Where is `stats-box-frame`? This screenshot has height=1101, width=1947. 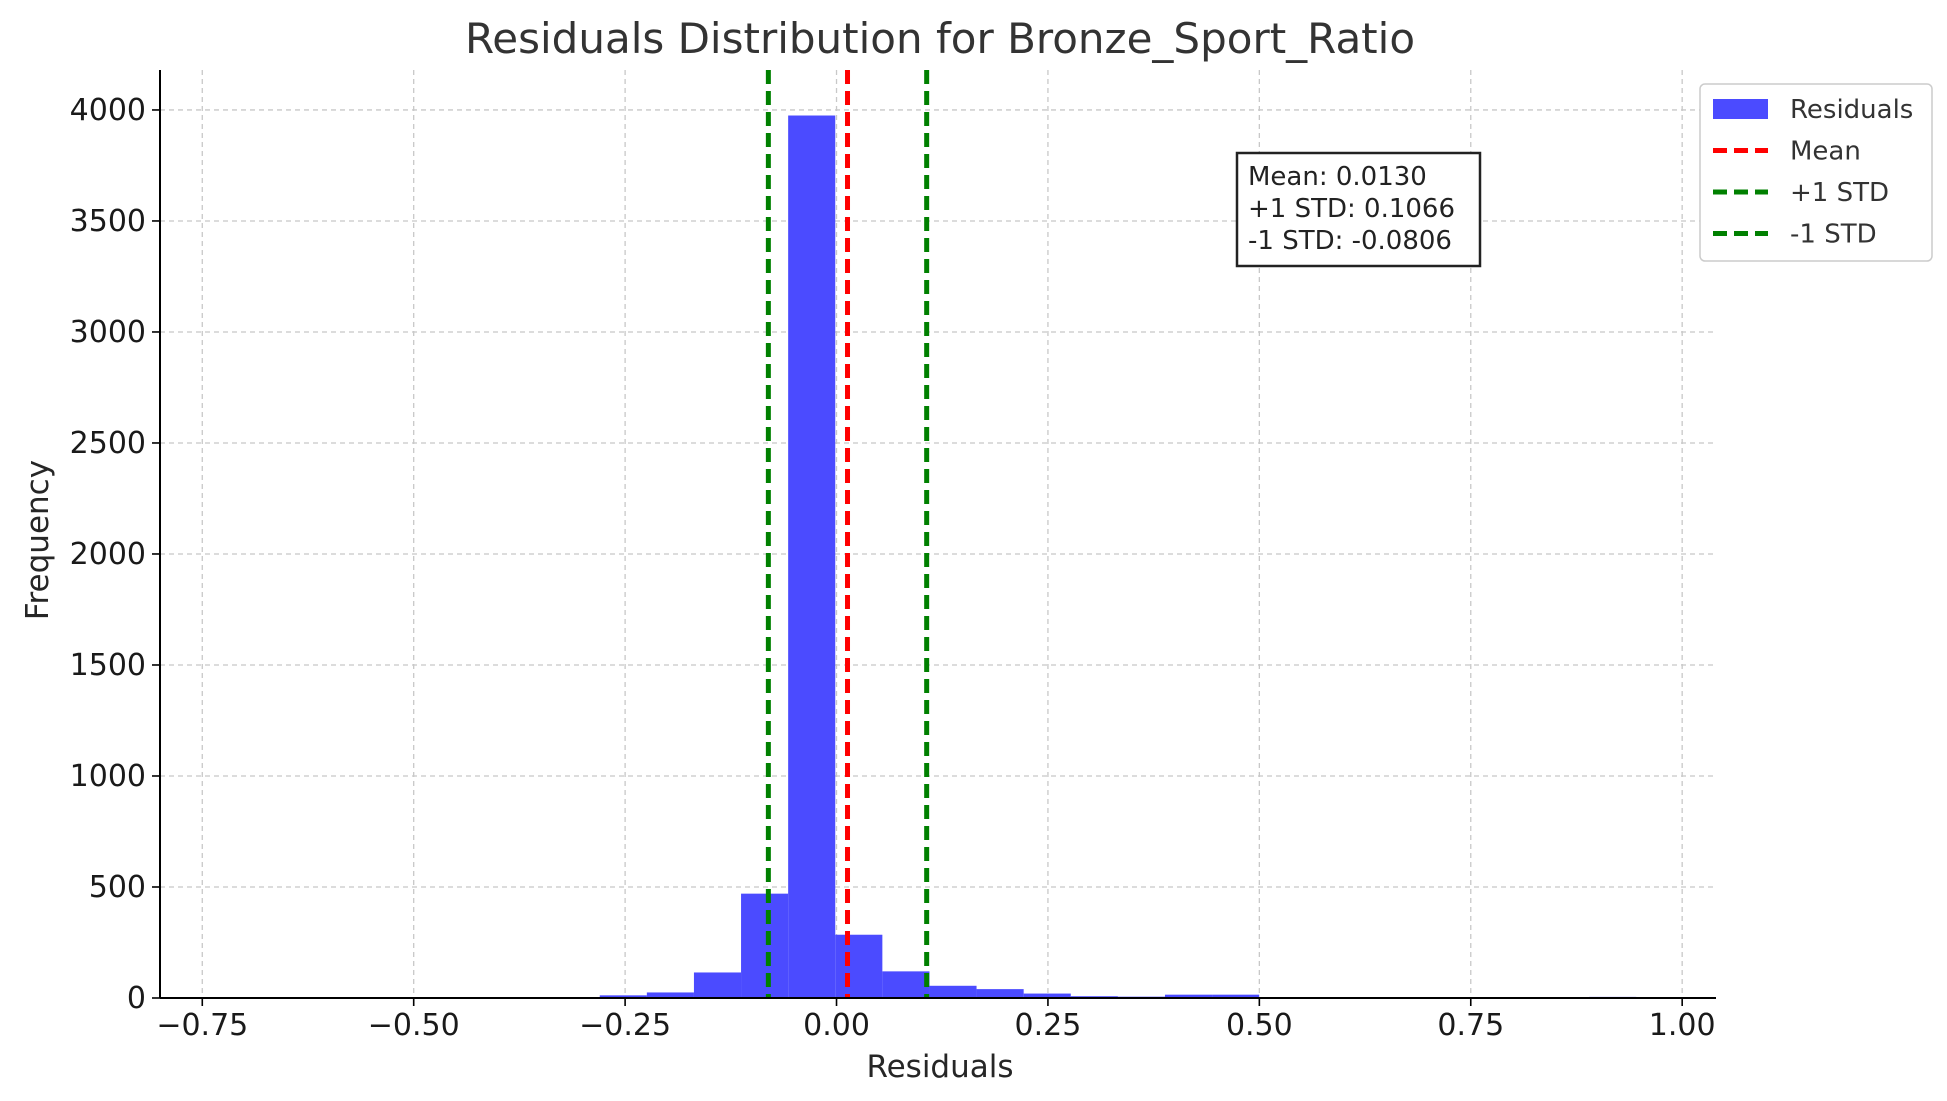
stats-box-frame is located at coordinates (1358, 209).